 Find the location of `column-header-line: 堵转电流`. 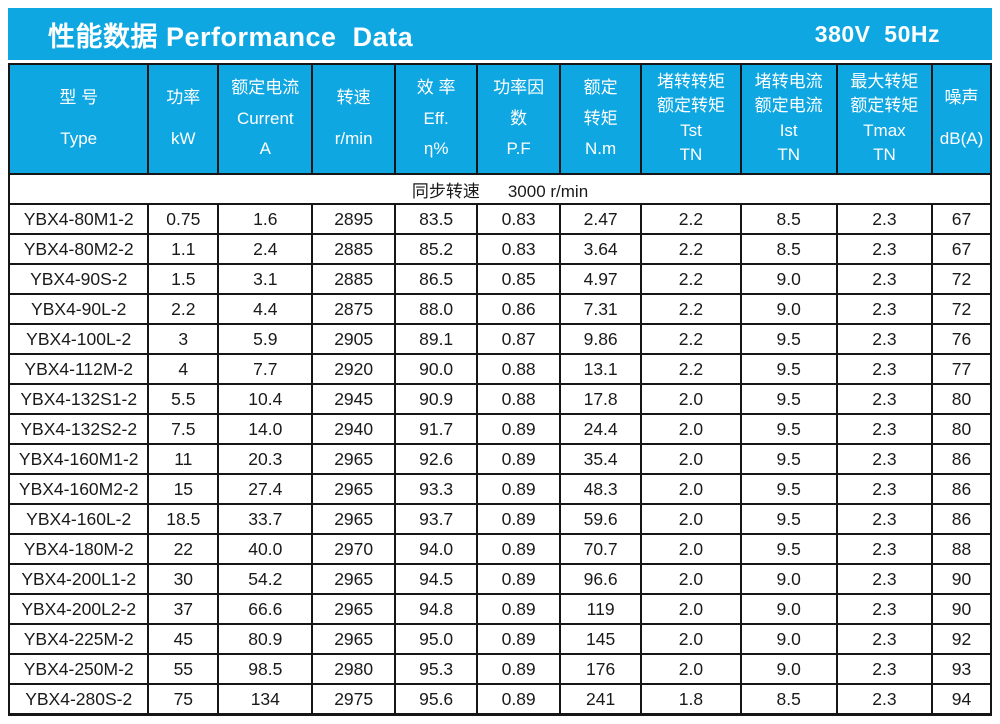

column-header-line: 堵转电流 is located at coordinates (788, 81).